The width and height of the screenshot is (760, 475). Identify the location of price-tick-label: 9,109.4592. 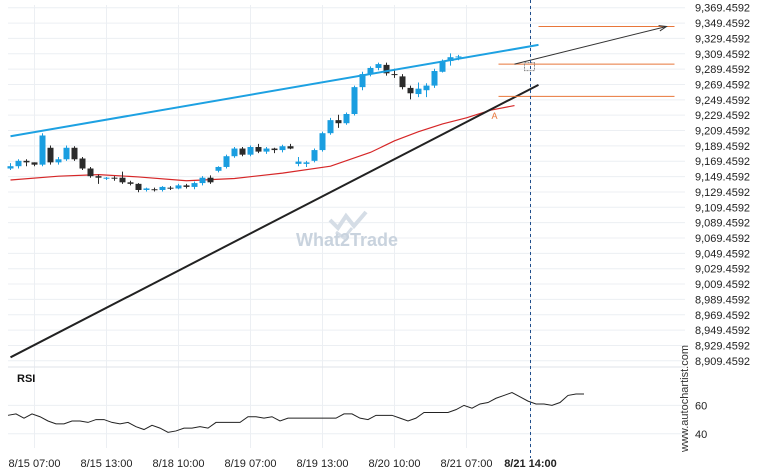
(722, 208).